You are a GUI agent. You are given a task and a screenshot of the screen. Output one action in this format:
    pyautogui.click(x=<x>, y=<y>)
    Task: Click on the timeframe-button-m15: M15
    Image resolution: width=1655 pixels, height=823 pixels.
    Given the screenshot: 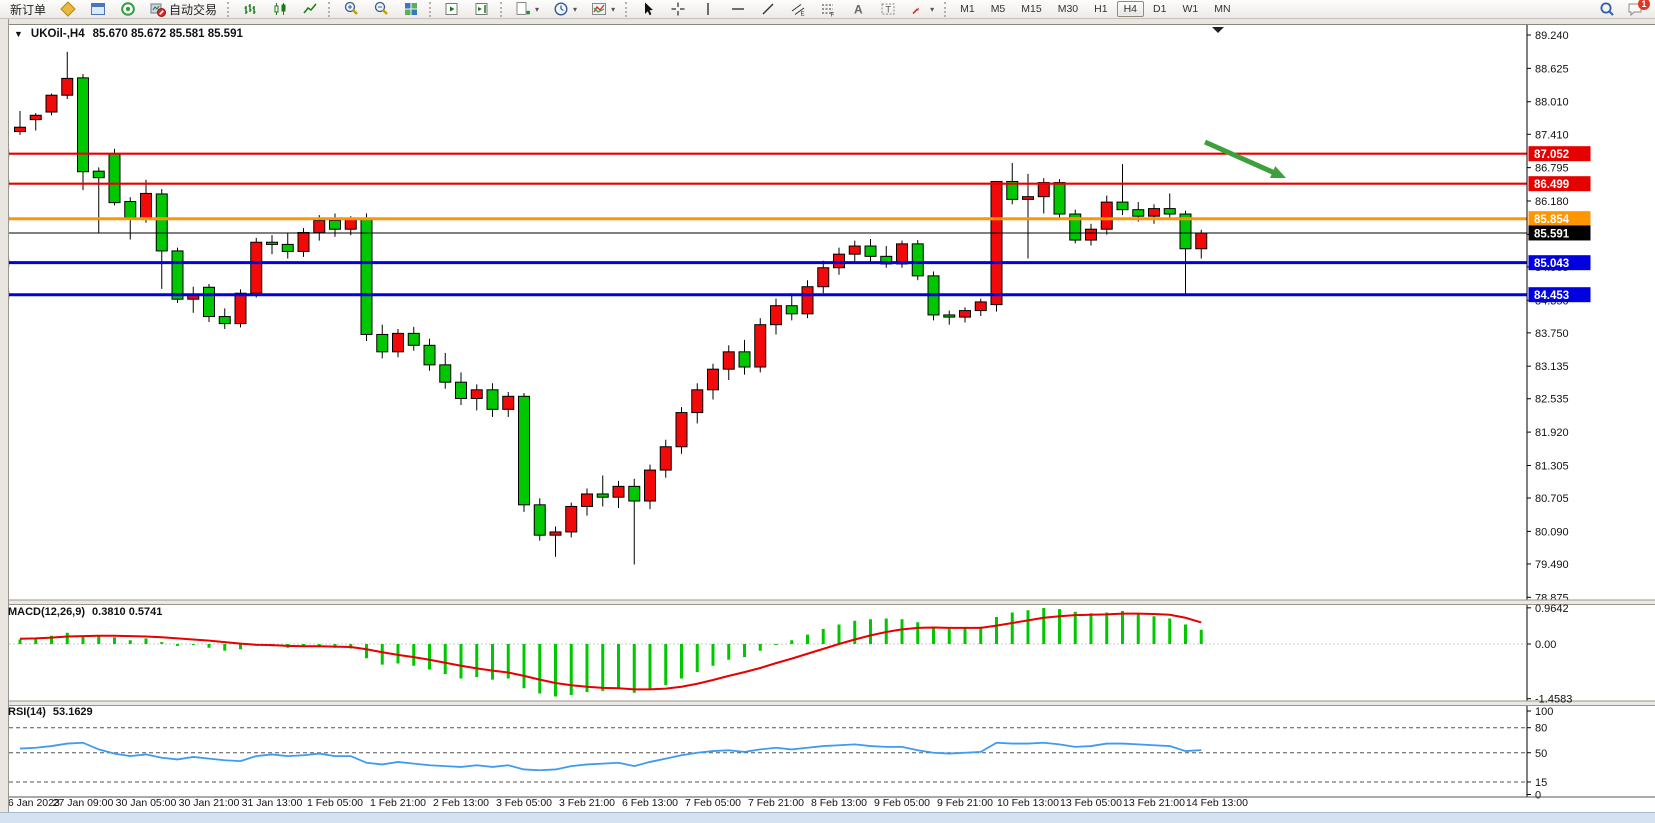 What is the action you would take?
    pyautogui.click(x=1031, y=9)
    